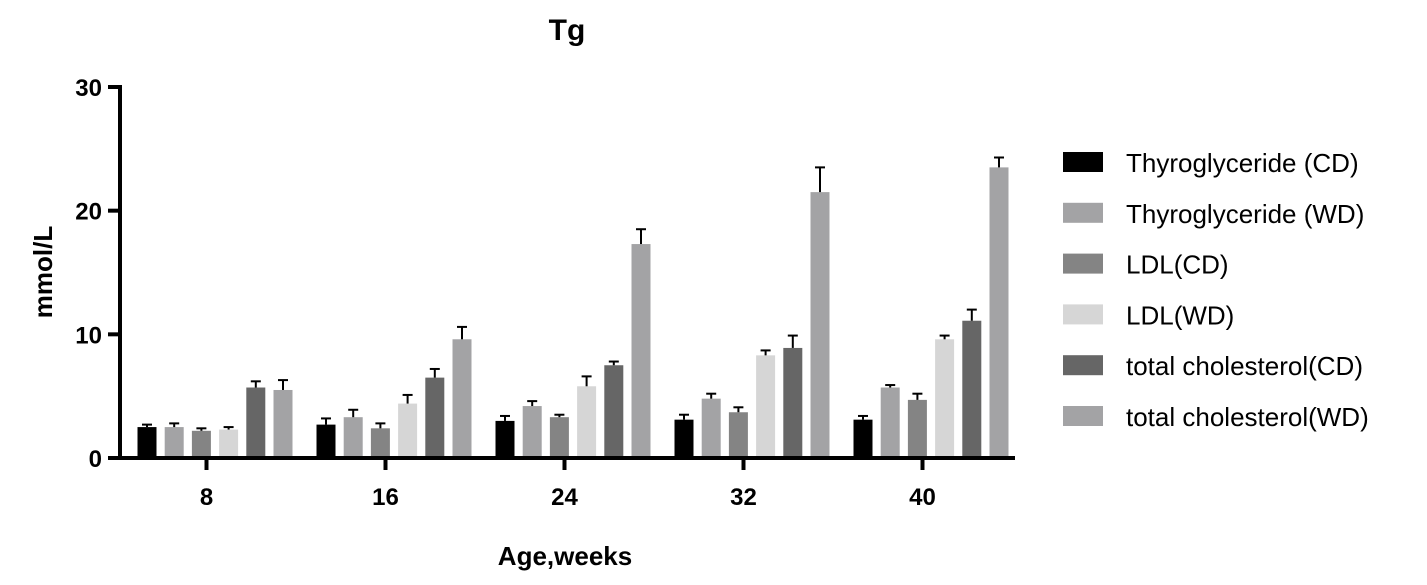 The height and width of the screenshot is (585, 1427). I want to click on legend-label-5: total cholesterol(CD), so click(1244, 366).